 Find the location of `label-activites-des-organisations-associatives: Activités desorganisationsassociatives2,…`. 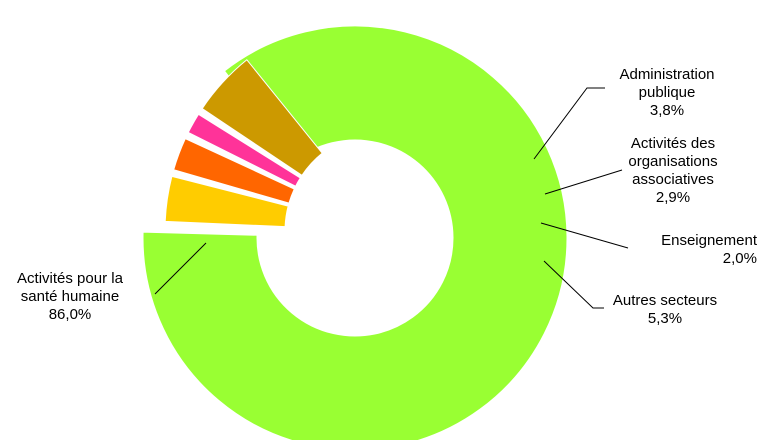

label-activites-des-organisations-associatives: Activités desorganisationsassociatives2,… is located at coordinates (631, 170).